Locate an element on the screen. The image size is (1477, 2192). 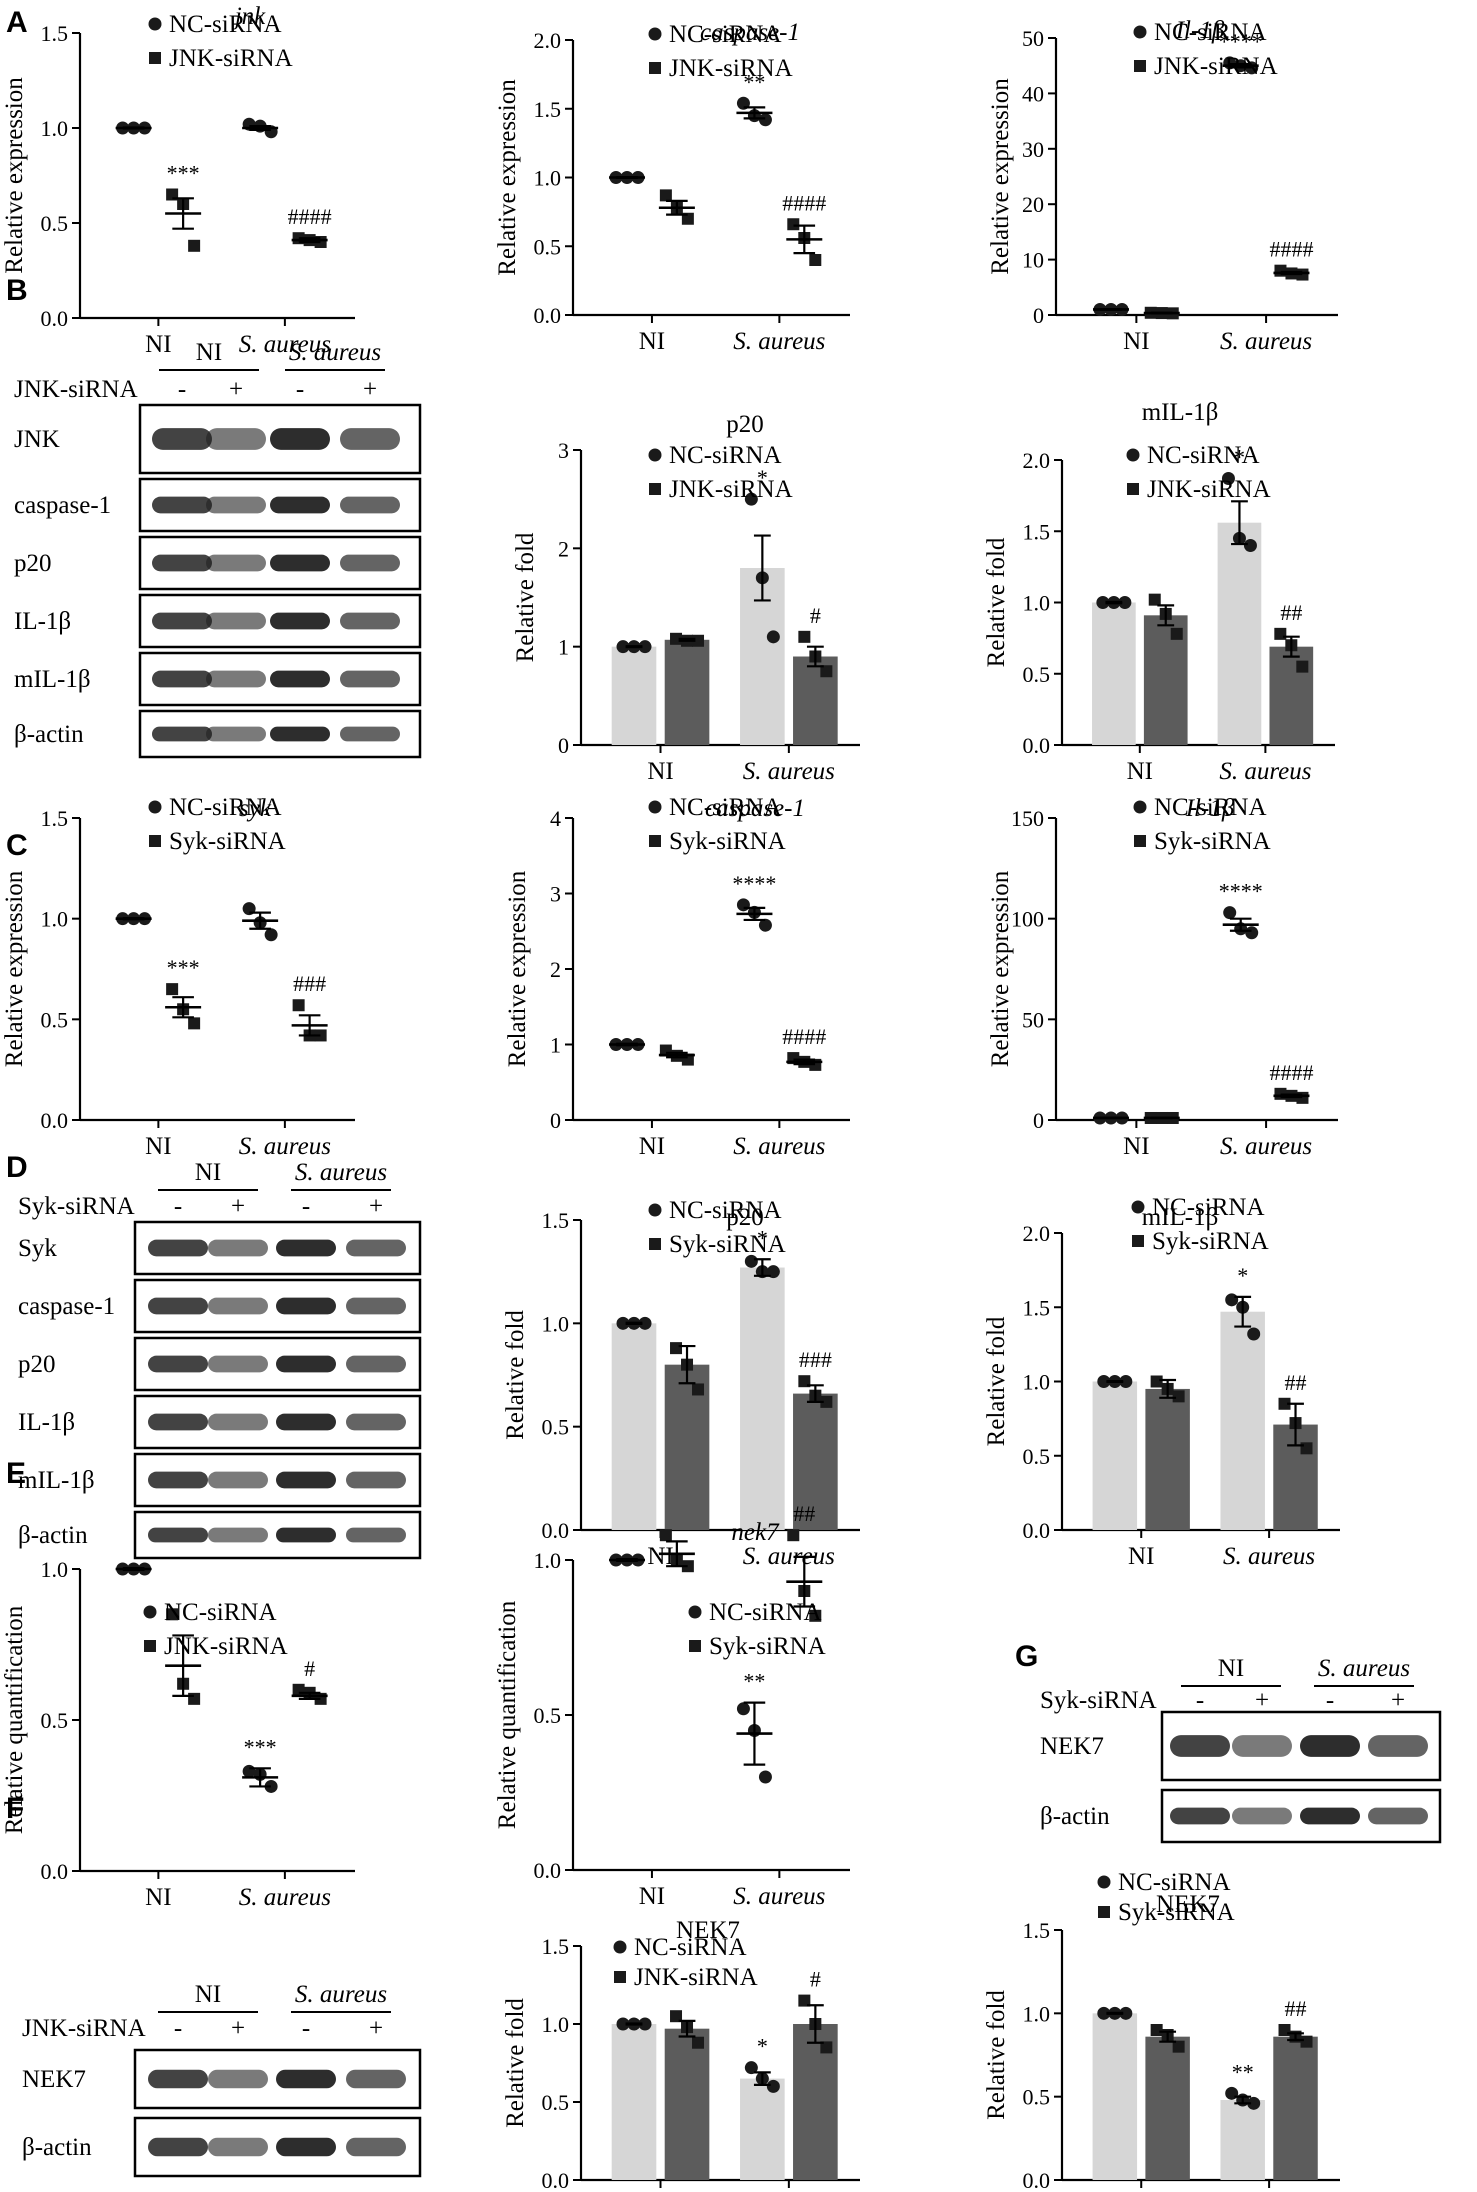
y-tick-label: 0.0 is located at coordinates (1037, 745).